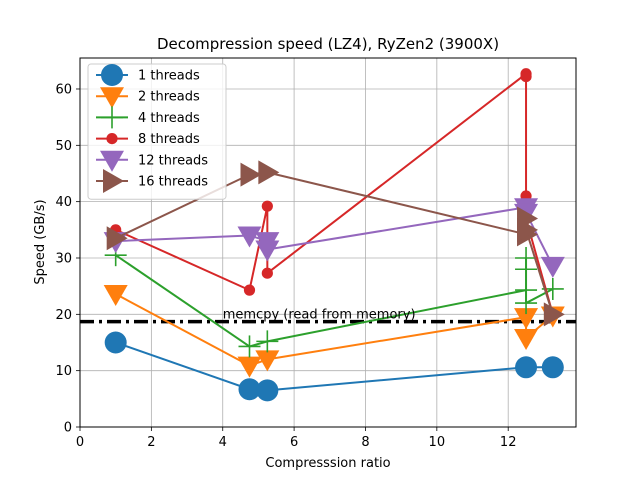  I want to click on legend-entry: 8 threads, so click(148, 139).